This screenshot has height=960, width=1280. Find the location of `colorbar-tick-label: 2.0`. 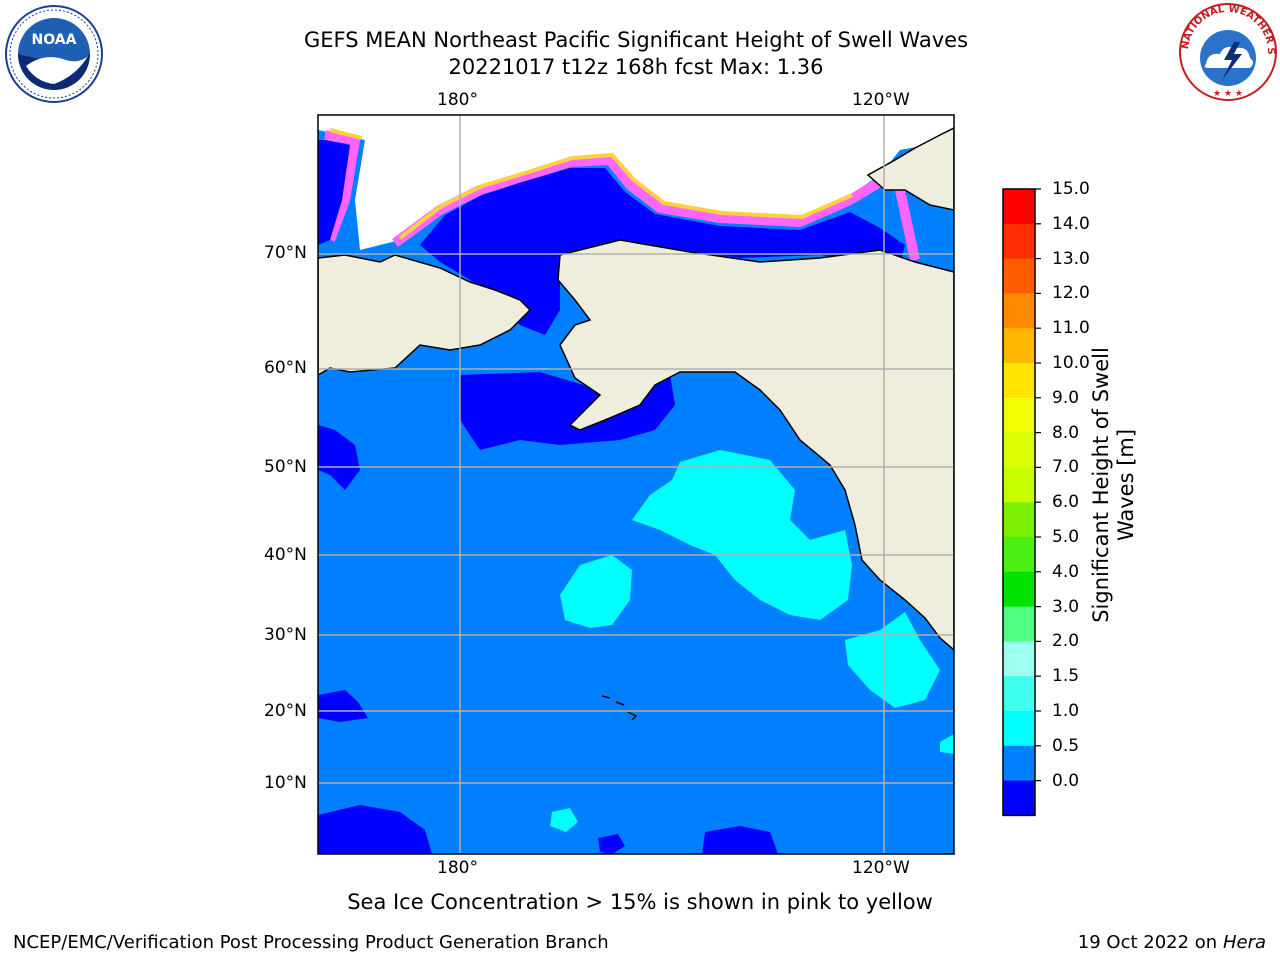

colorbar-tick-label: 2.0 is located at coordinates (1066, 641).